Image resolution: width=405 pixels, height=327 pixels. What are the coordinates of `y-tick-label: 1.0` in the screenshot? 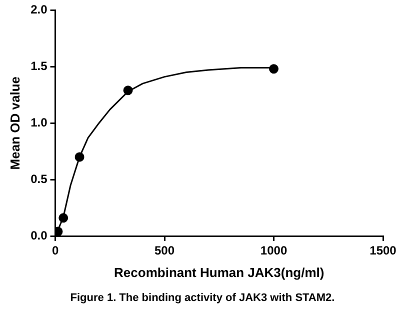 It's located at (39, 122).